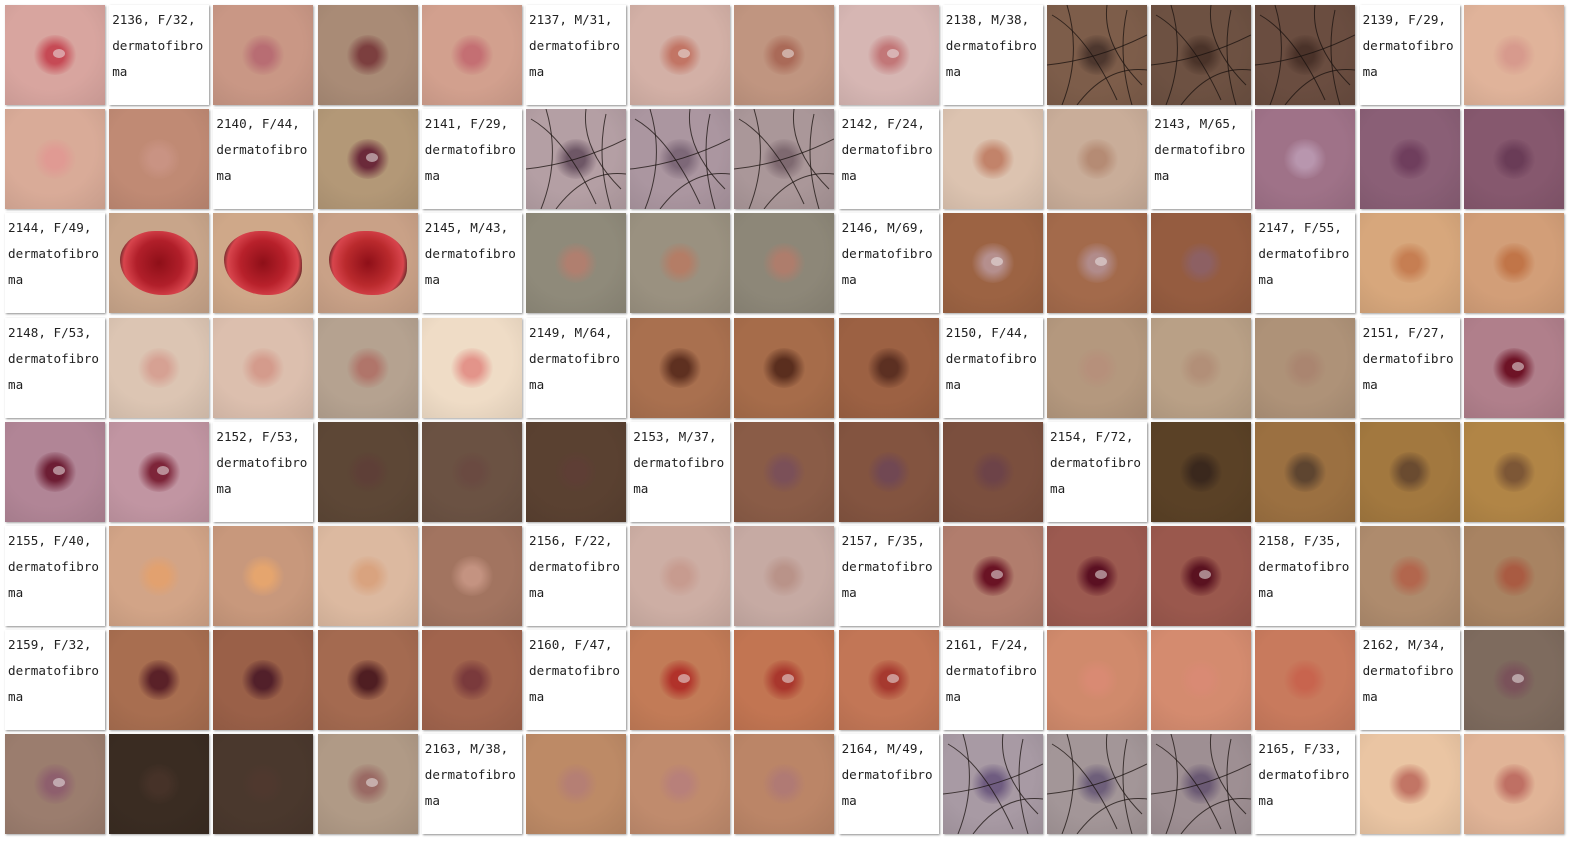  What do you see at coordinates (991, 358) in the screenshot?
I see `case-label-text: 2150, F/44, dermatofibroma` at bounding box center [991, 358].